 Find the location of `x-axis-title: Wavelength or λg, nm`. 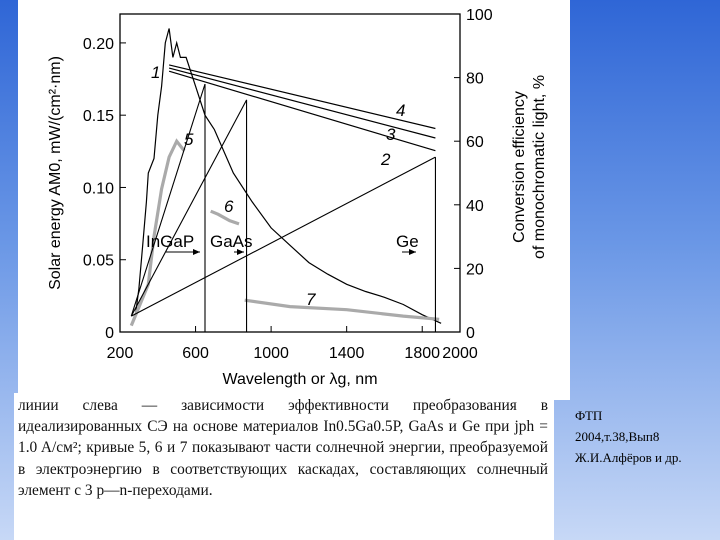

x-axis-title: Wavelength or λg, nm is located at coordinates (299, 379).